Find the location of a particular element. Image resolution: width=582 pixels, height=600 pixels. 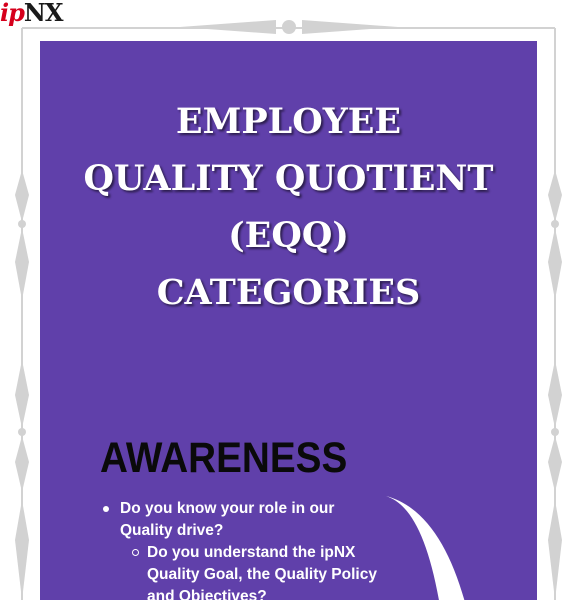

logo-suffix: NX is located at coordinates (43, 13).